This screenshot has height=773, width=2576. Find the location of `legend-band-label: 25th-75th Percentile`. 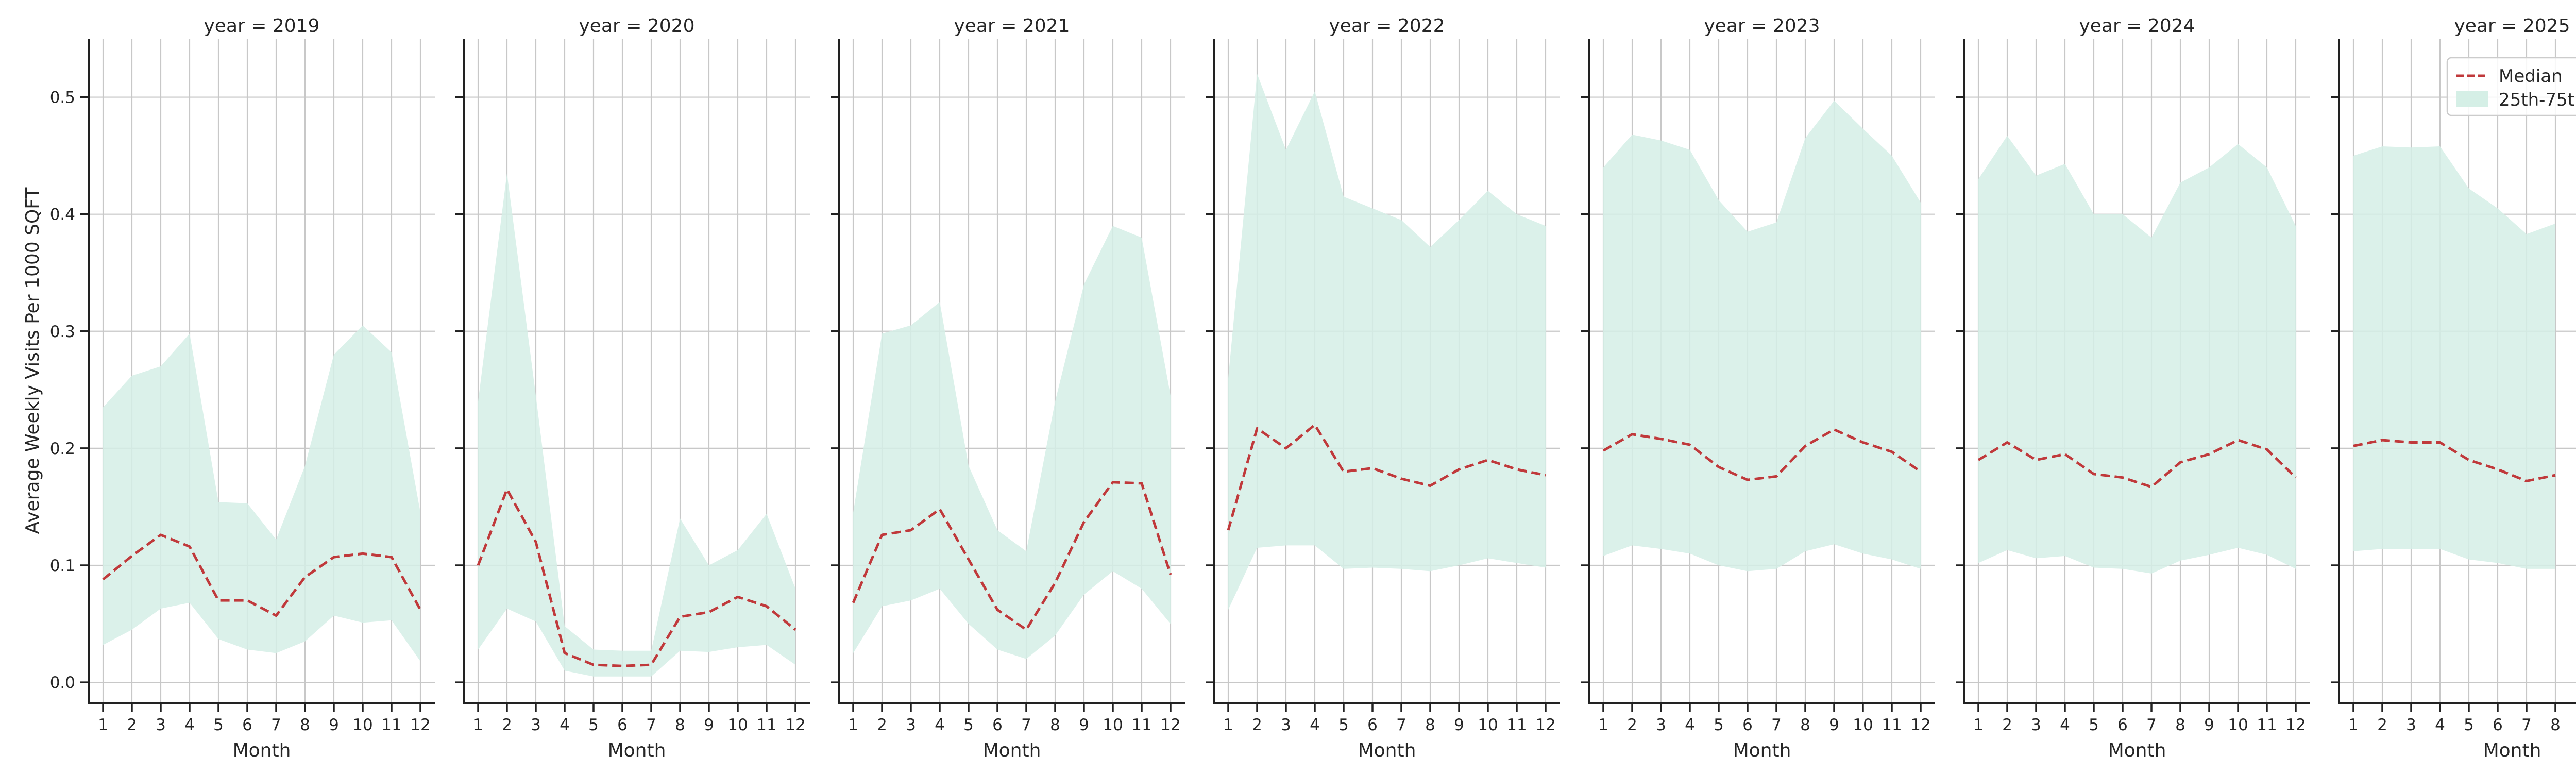

legend-band-label: 25th-75th Percentile is located at coordinates (2537, 100).